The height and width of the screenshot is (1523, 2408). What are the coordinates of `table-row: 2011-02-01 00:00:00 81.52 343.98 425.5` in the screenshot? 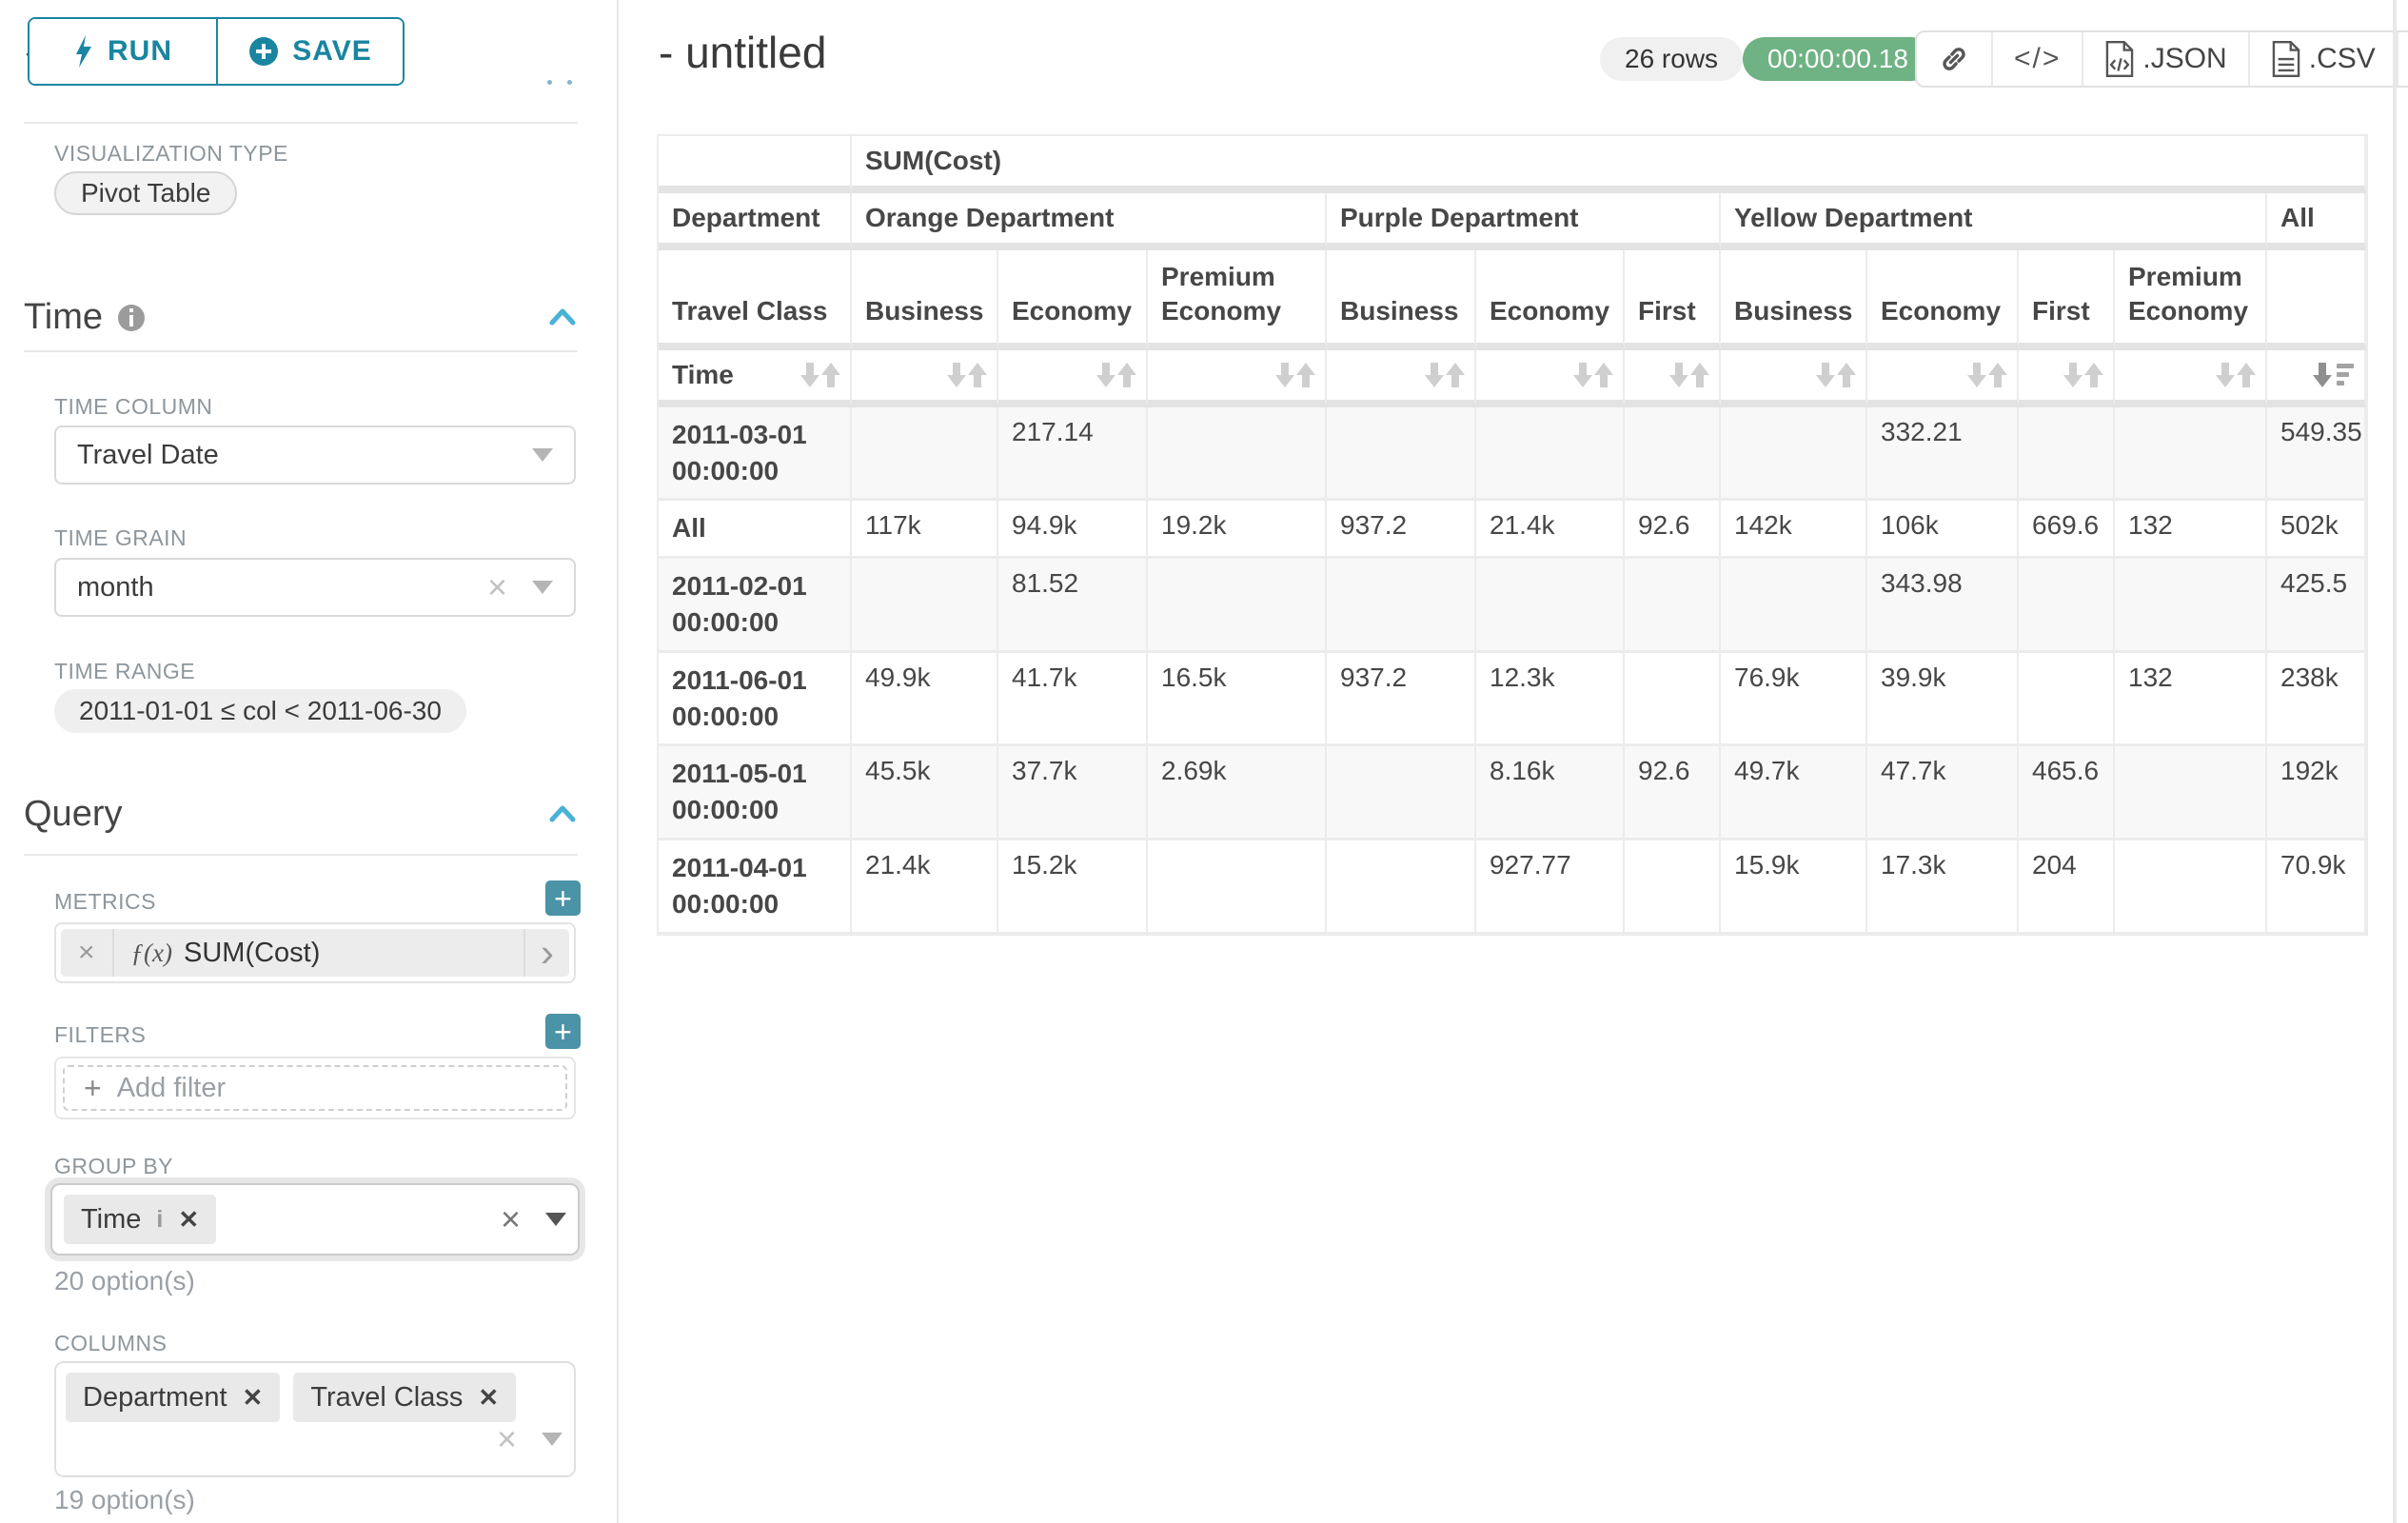 It's located at (1513, 606).